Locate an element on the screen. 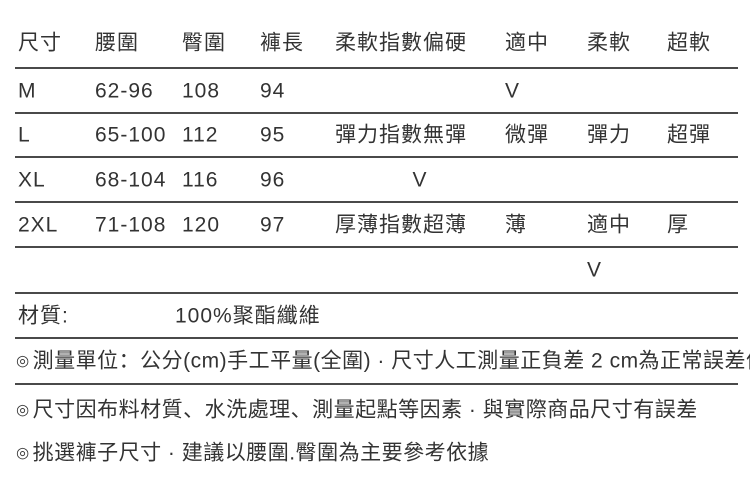  cell-level2: 彈力 is located at coordinates (609, 135).